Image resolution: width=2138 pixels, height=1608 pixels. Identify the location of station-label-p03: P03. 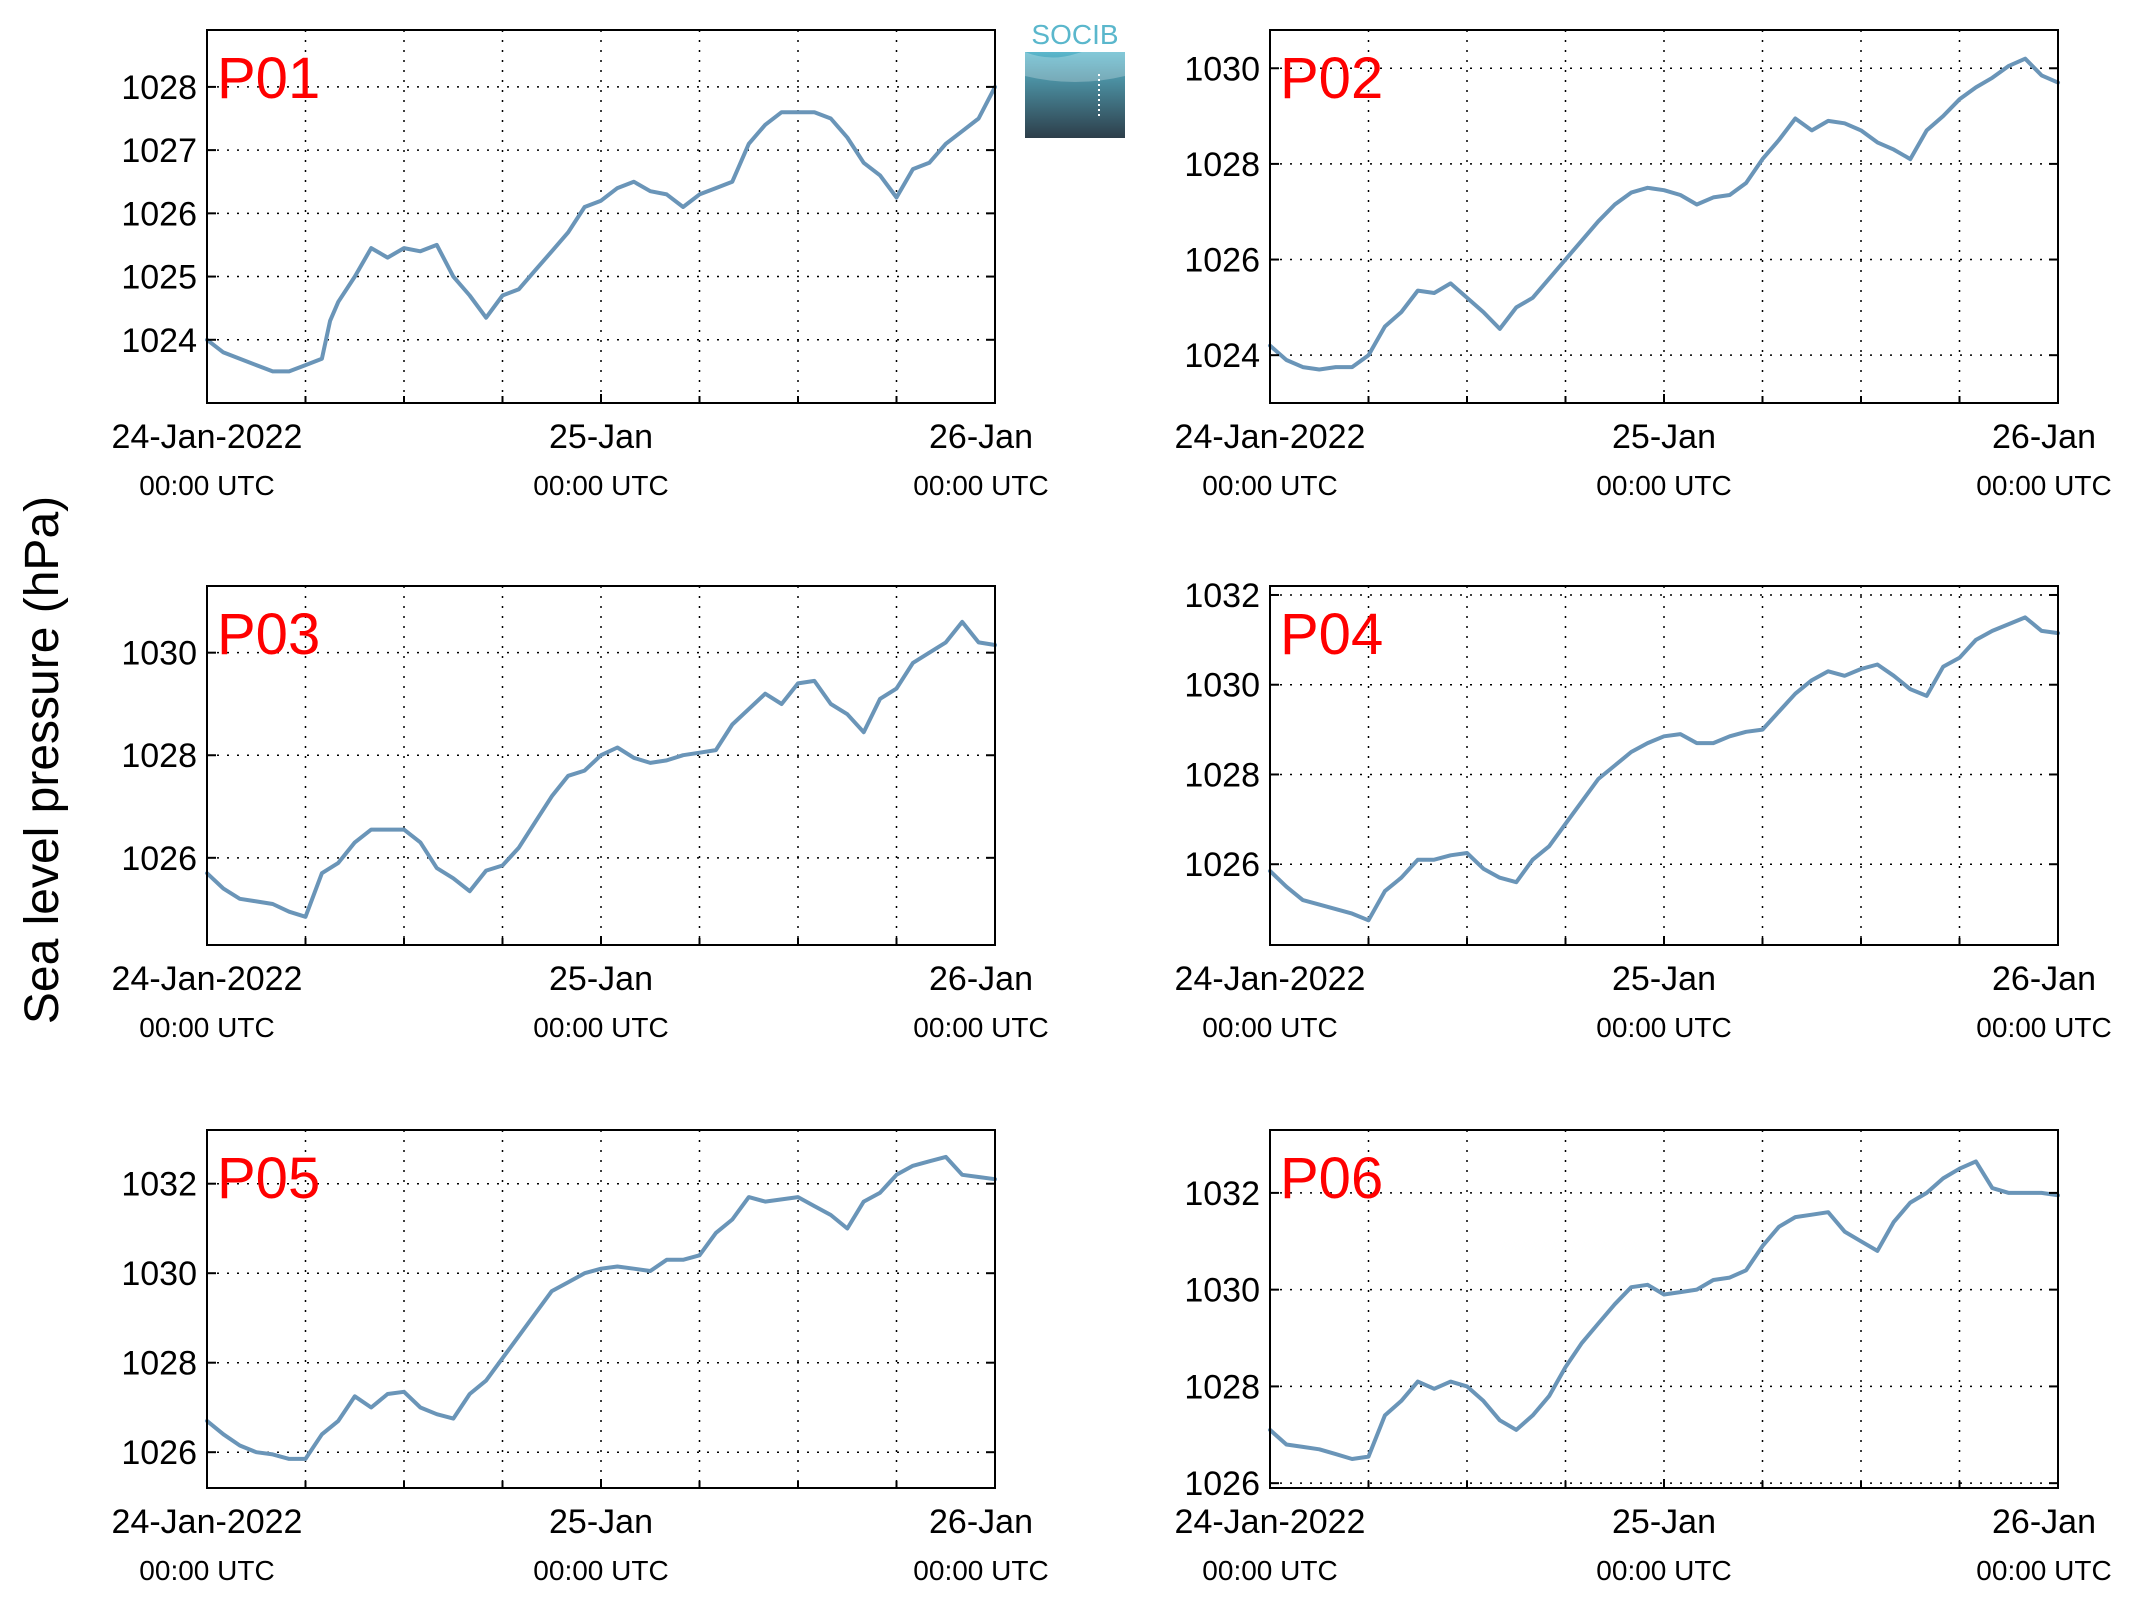
(268, 634).